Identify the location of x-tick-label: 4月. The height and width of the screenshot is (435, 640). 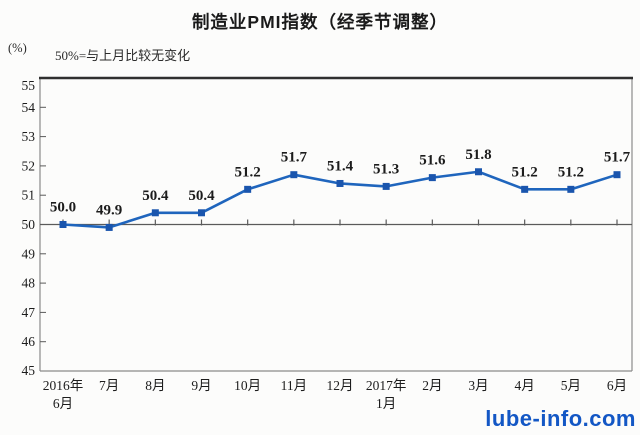
(525, 385).